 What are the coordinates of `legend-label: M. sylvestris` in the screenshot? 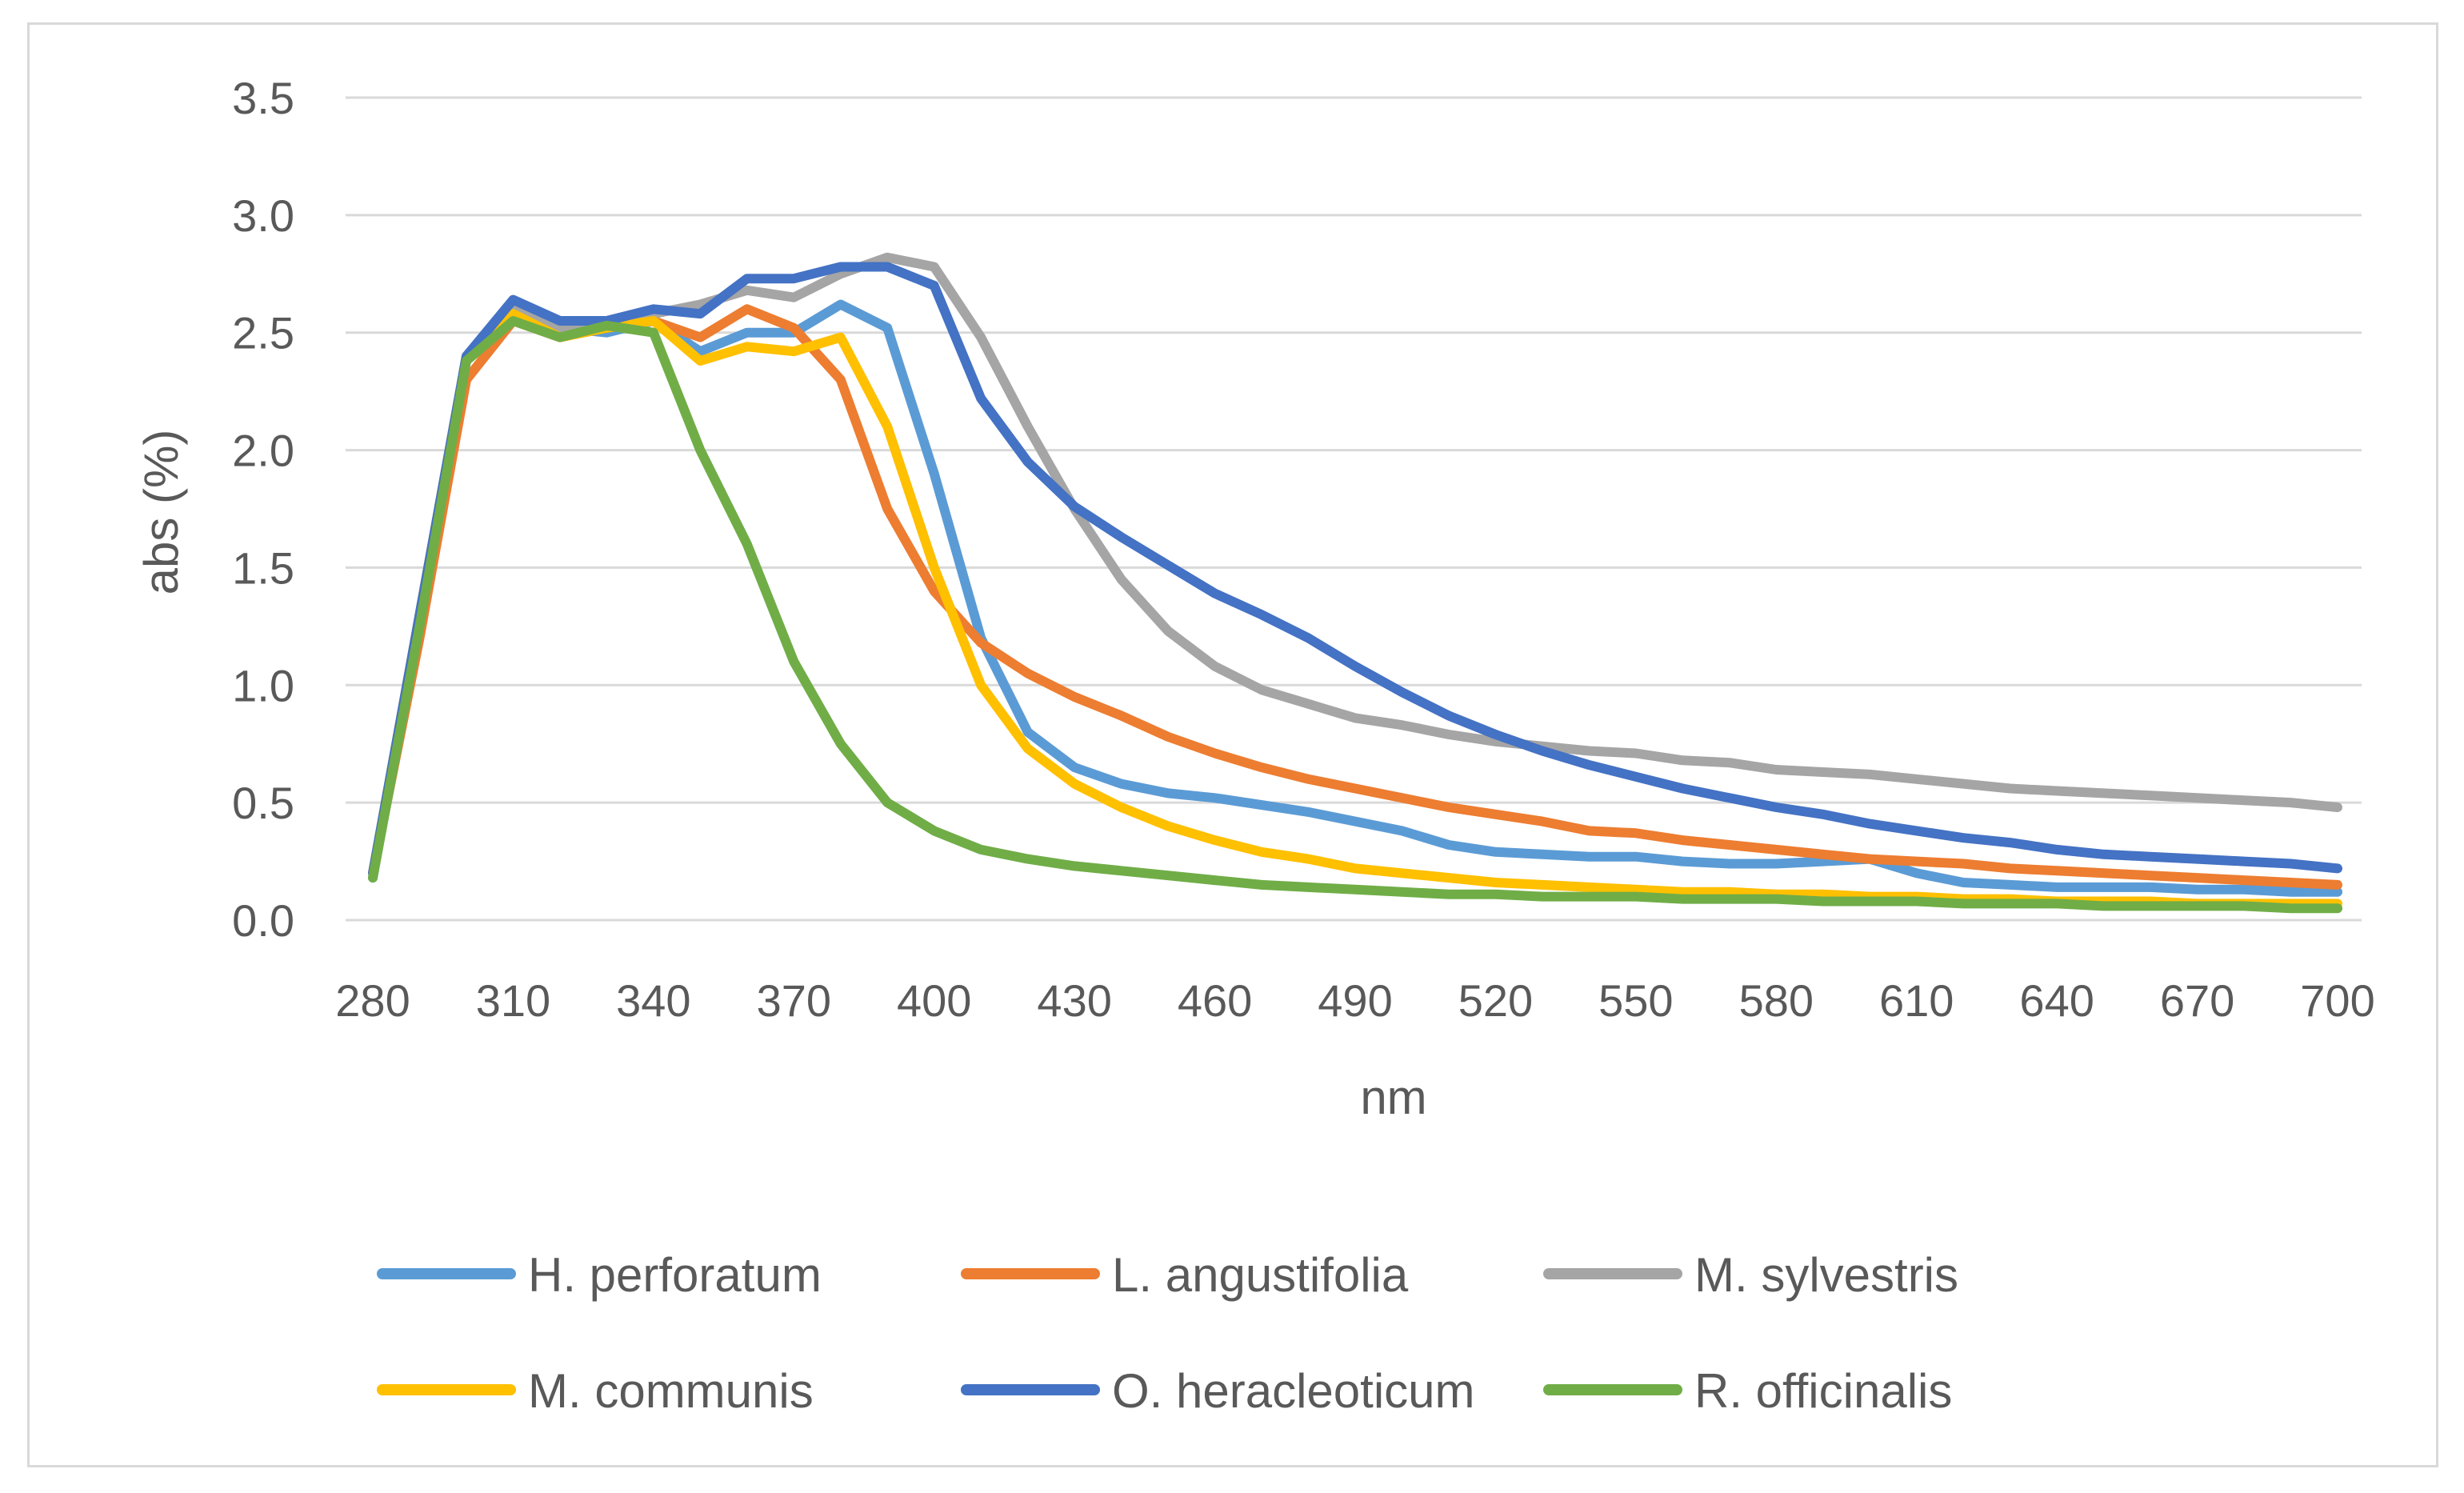 It's located at (1826, 1275).